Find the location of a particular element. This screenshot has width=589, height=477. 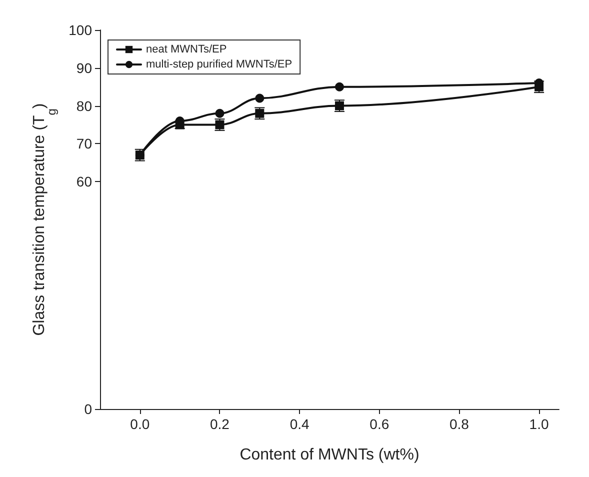

y-tick-label: 100 is located at coordinates (80, 30).